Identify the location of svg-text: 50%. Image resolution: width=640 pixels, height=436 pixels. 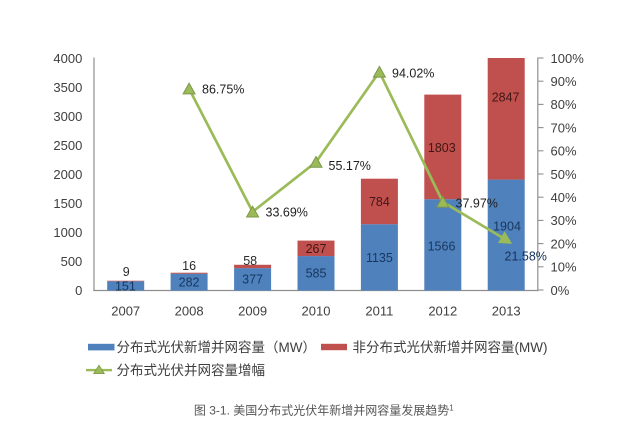
(564, 174).